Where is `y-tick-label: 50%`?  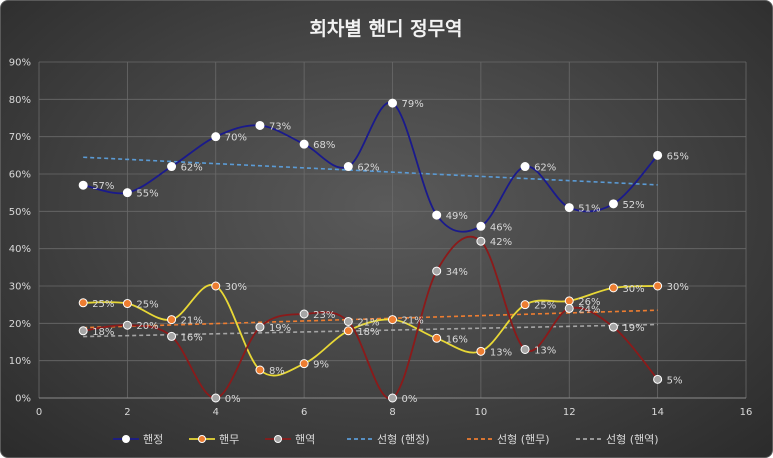
y-tick-label: 50% is located at coordinates (20, 212).